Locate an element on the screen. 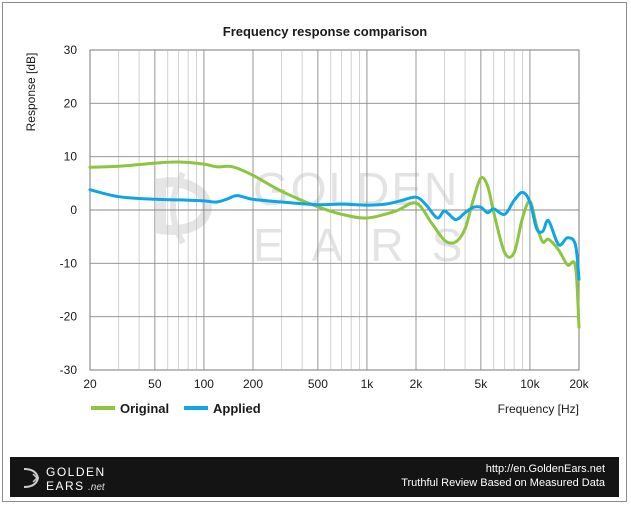  watermark-arc-icon is located at coordinates (178, 208).